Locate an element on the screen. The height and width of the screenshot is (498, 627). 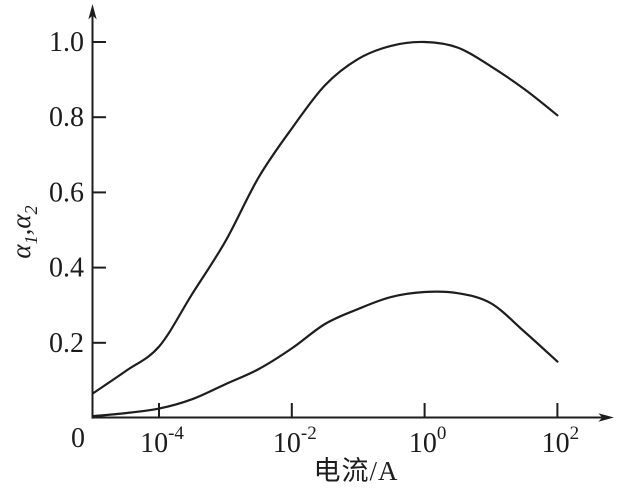
y-axis-arrowhead is located at coordinates (92, 12).